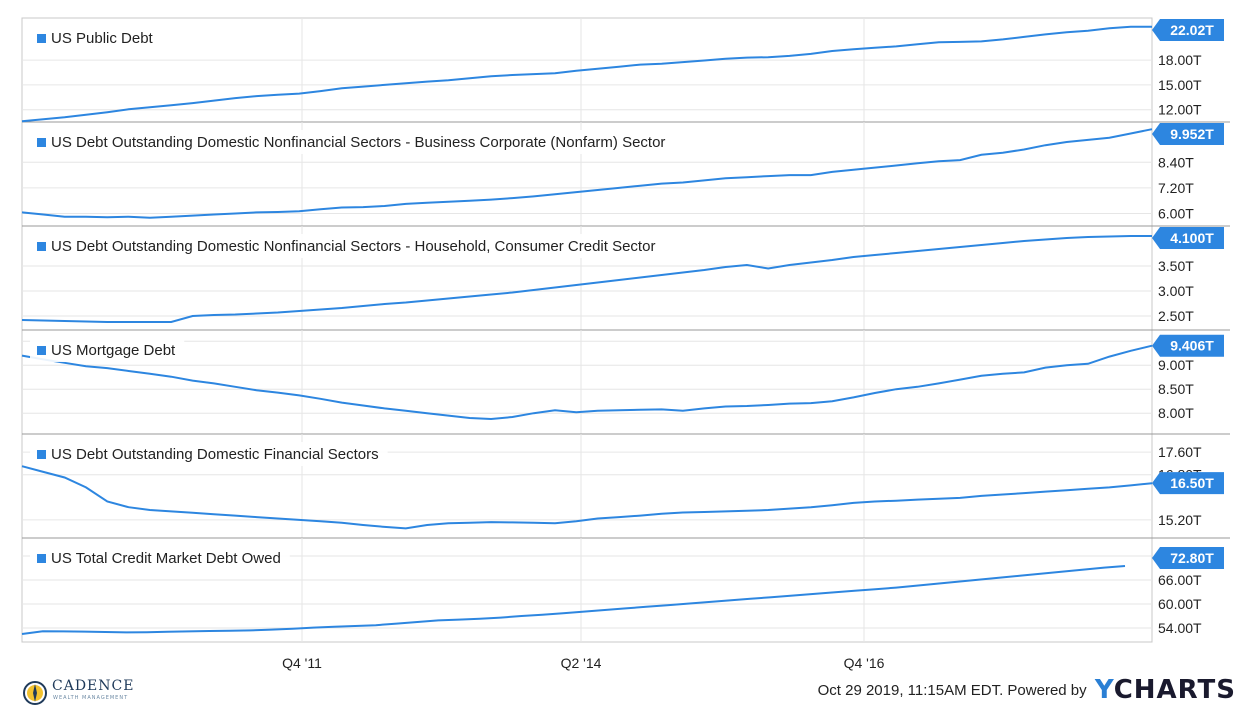 The image size is (1250, 713). I want to click on y-tick-label: 60.00T, so click(1180, 604).